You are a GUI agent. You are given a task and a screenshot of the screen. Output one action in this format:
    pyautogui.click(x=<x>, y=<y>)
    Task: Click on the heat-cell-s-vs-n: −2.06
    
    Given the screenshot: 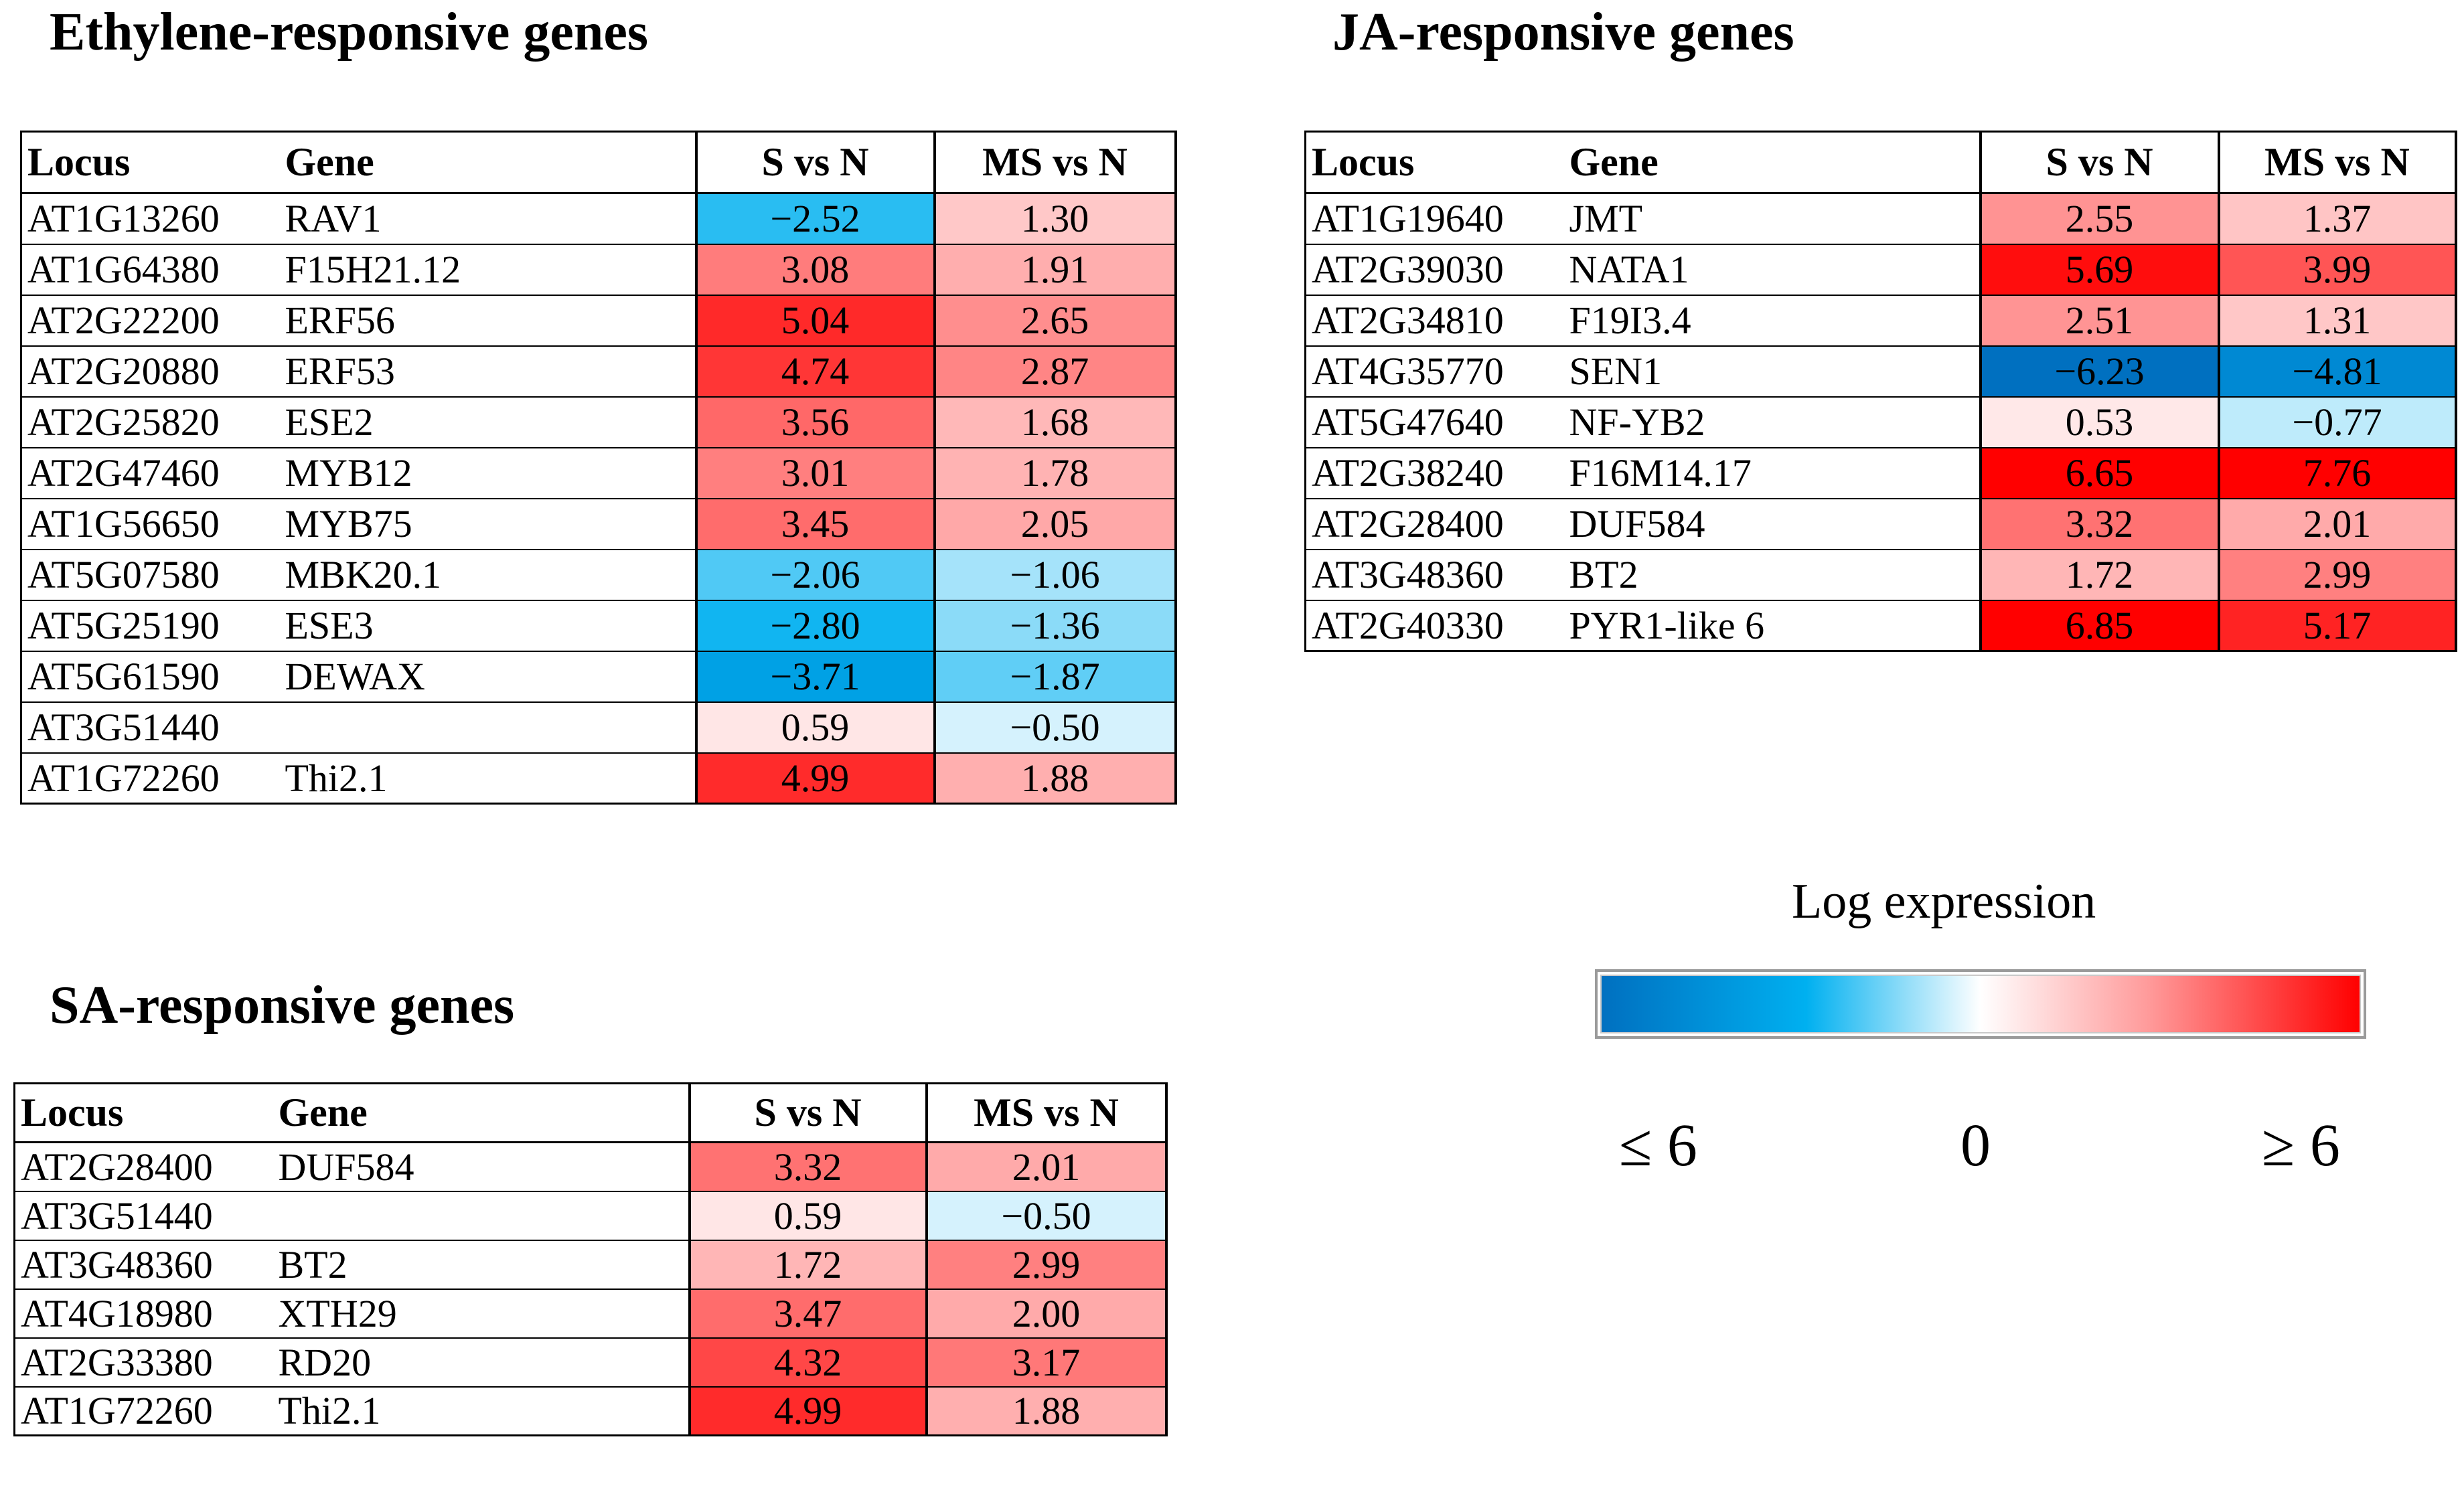 What is the action you would take?
    pyautogui.click(x=814, y=575)
    